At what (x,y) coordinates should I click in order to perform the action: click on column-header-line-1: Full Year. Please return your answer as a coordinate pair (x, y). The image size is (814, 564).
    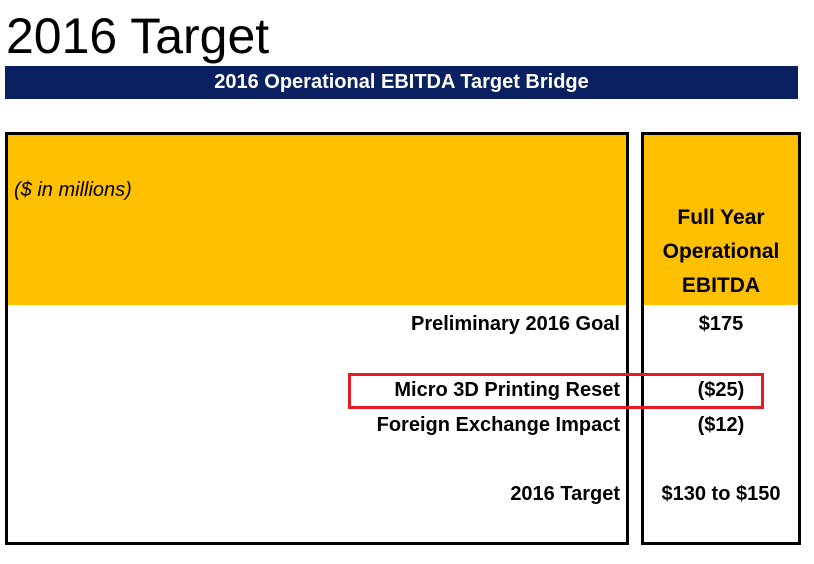
    Looking at the image, I should click on (721, 217).